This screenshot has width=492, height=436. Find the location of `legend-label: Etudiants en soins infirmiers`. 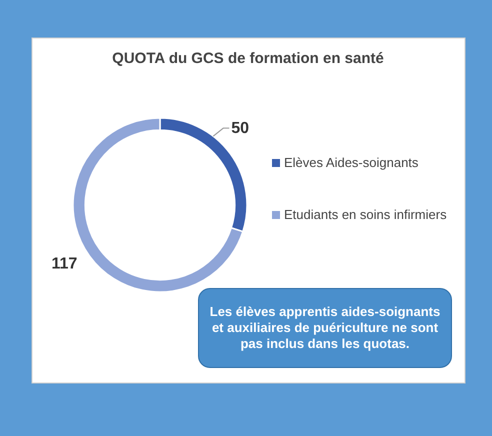

legend-label: Etudiants en soins infirmiers is located at coordinates (366, 214).